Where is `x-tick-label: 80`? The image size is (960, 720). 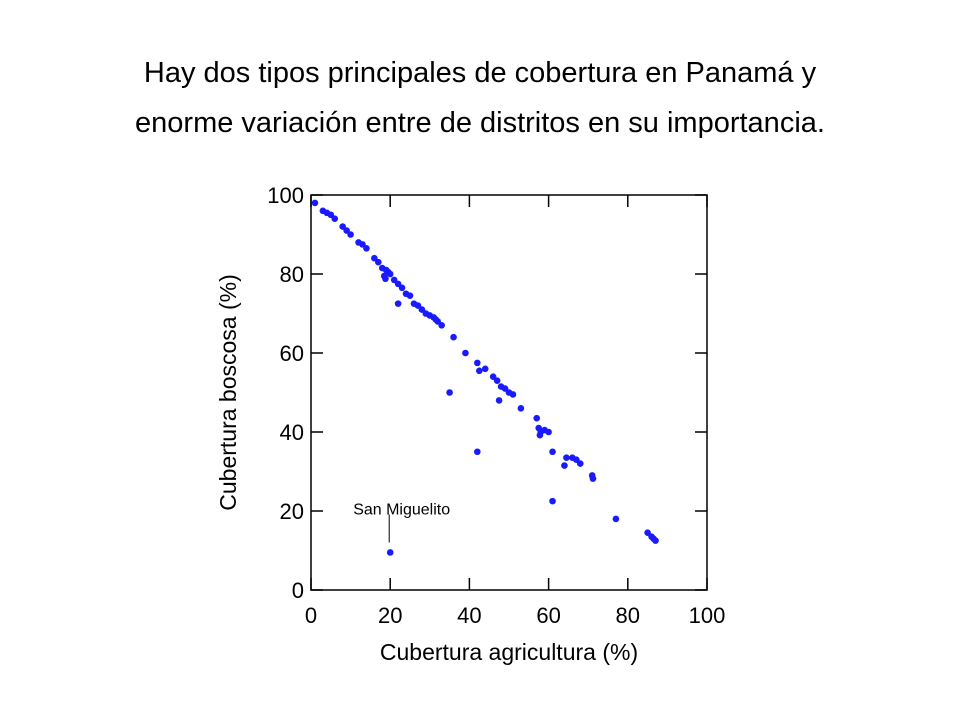 x-tick-label: 80 is located at coordinates (628, 615).